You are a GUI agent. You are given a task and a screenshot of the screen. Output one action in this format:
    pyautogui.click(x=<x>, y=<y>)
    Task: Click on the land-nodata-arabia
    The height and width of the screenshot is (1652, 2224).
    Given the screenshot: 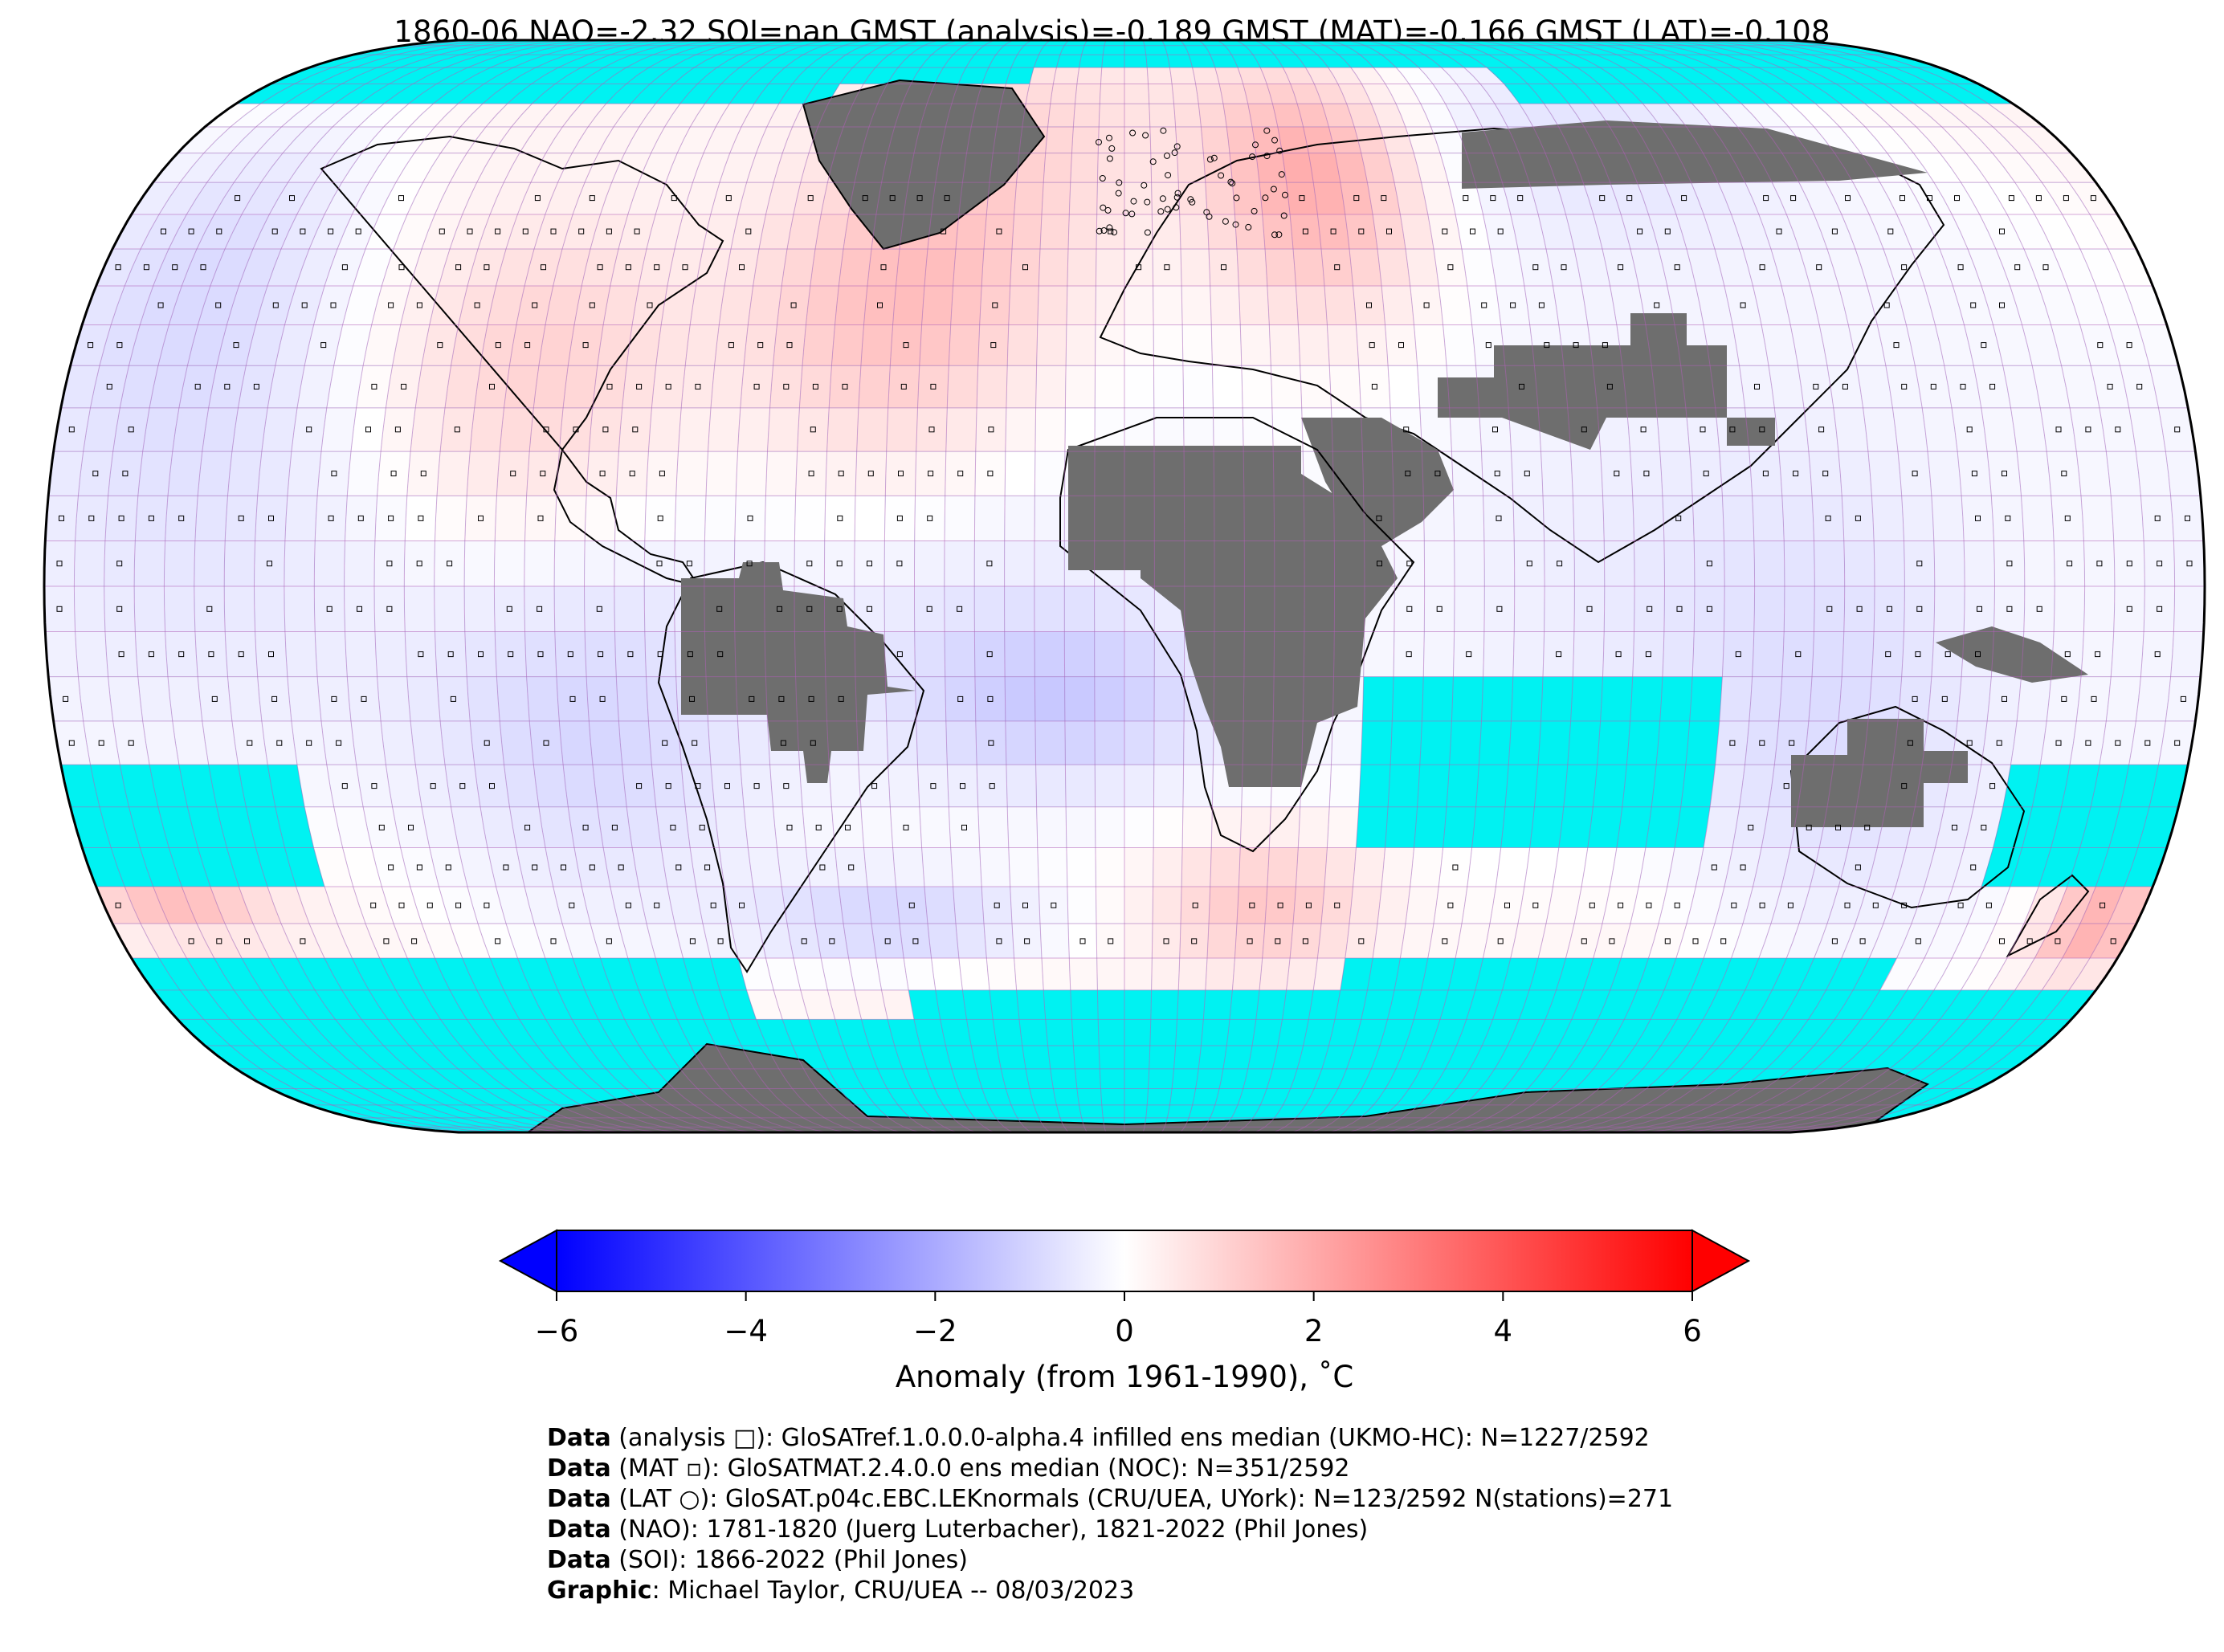 What is the action you would take?
    pyautogui.click(x=1377, y=482)
    